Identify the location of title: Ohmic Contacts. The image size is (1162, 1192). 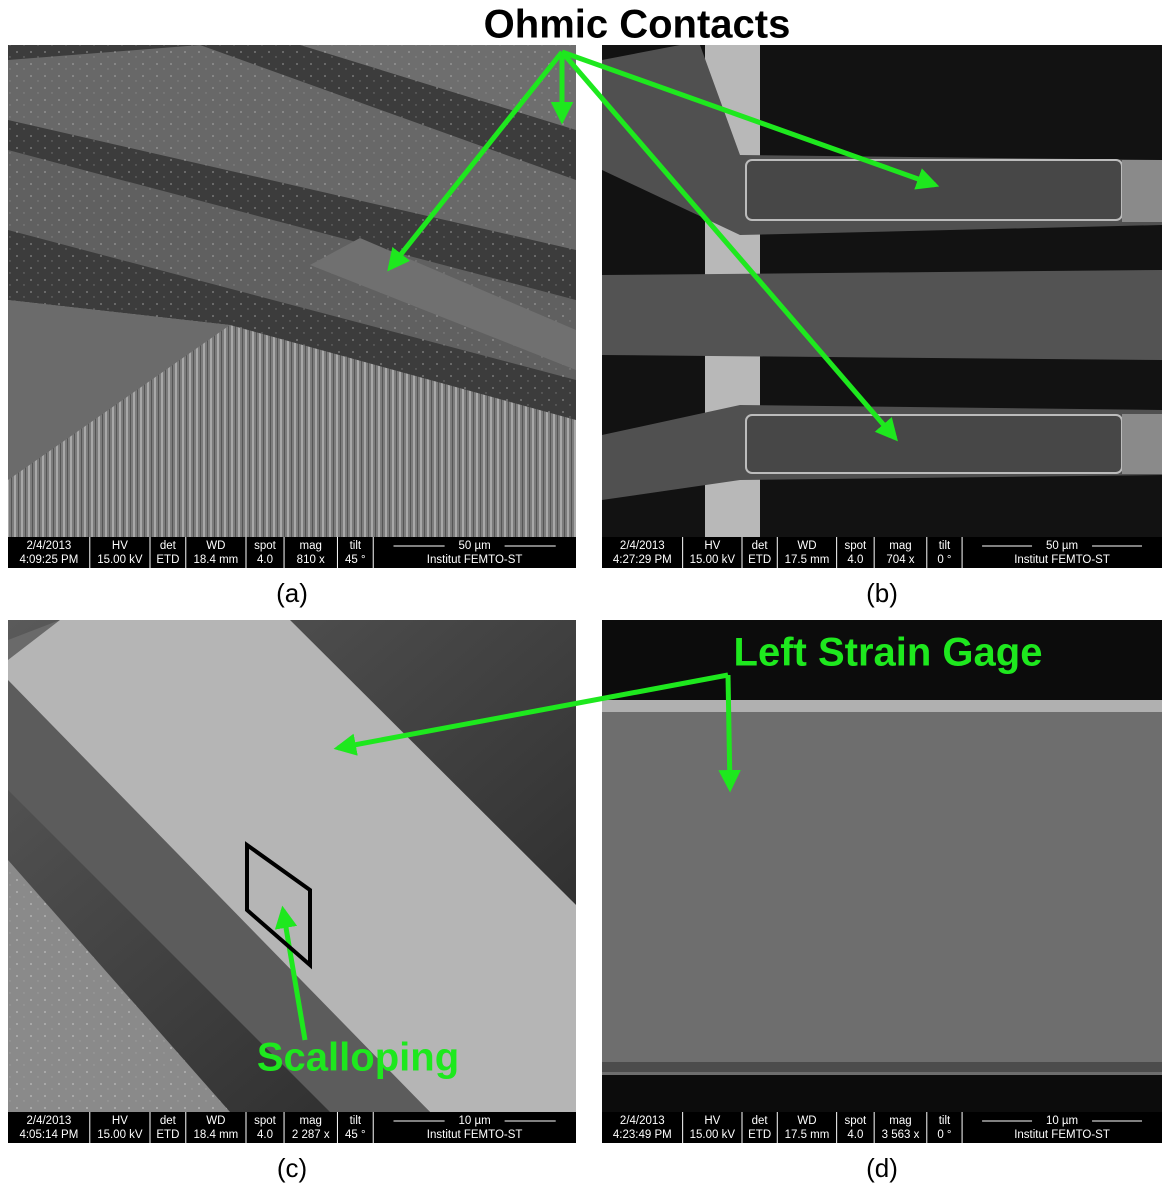
(637, 25).